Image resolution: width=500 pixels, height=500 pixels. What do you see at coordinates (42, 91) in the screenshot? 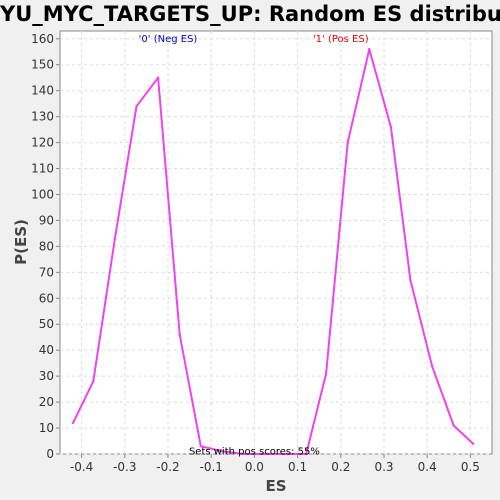
I see `y-tick-label: 140` at bounding box center [42, 91].